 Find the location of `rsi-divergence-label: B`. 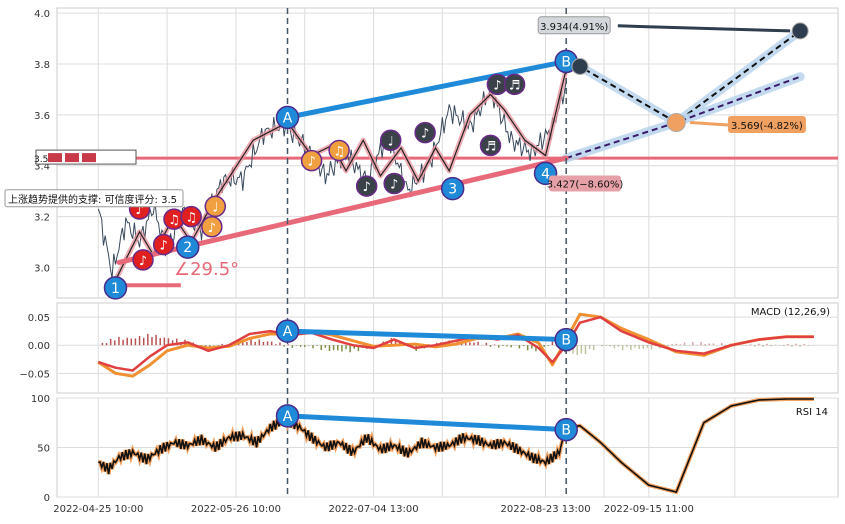

rsi-divergence-label: B is located at coordinates (566, 431).